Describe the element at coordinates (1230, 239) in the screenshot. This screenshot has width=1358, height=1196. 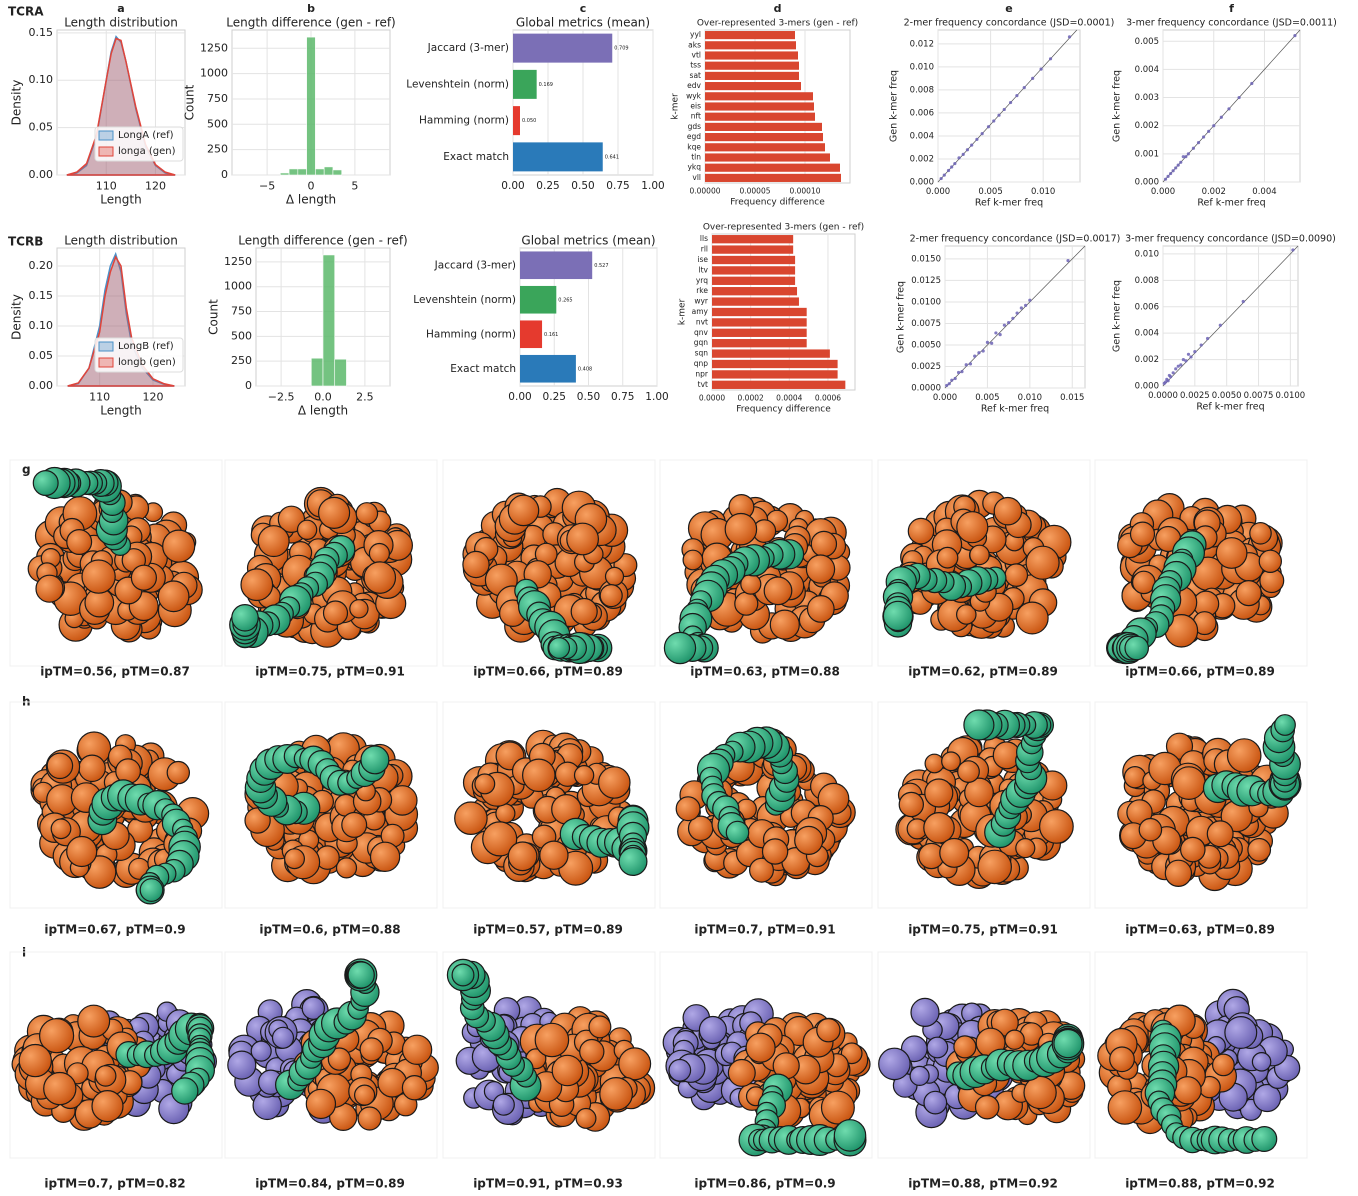
I see `chart-title: 3-mer frequency concordance (JSD=0.0090)` at that location.